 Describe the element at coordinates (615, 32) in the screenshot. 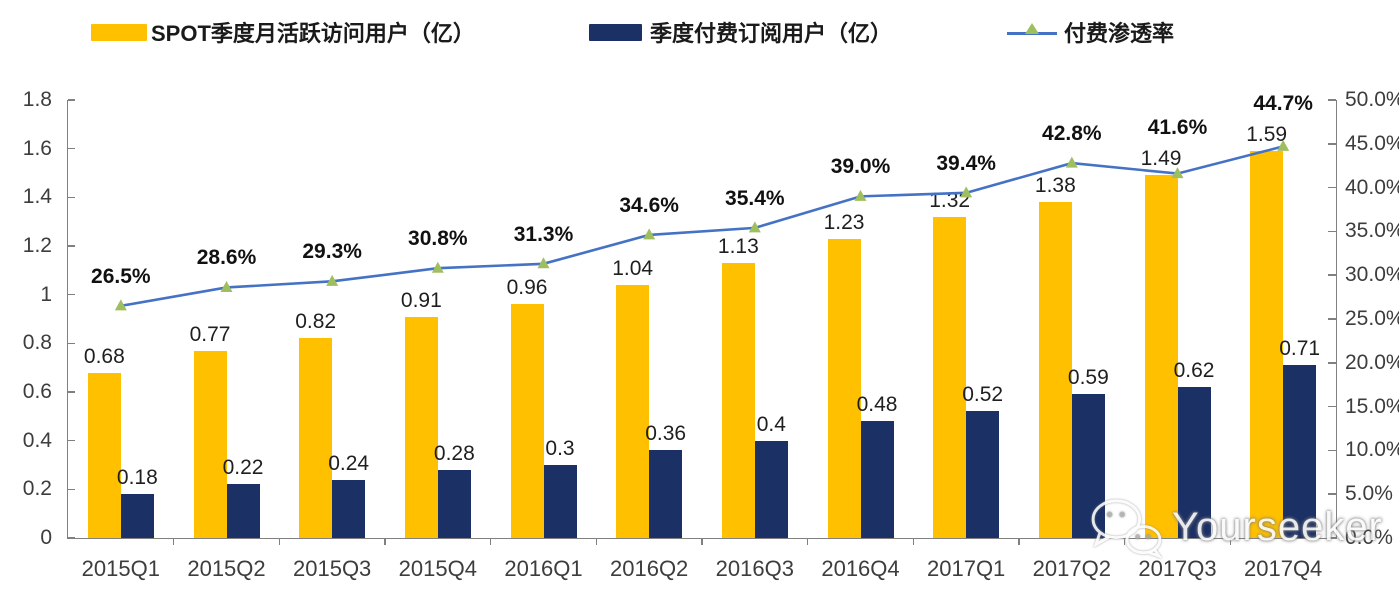

I see `legend-swatch-subs` at that location.